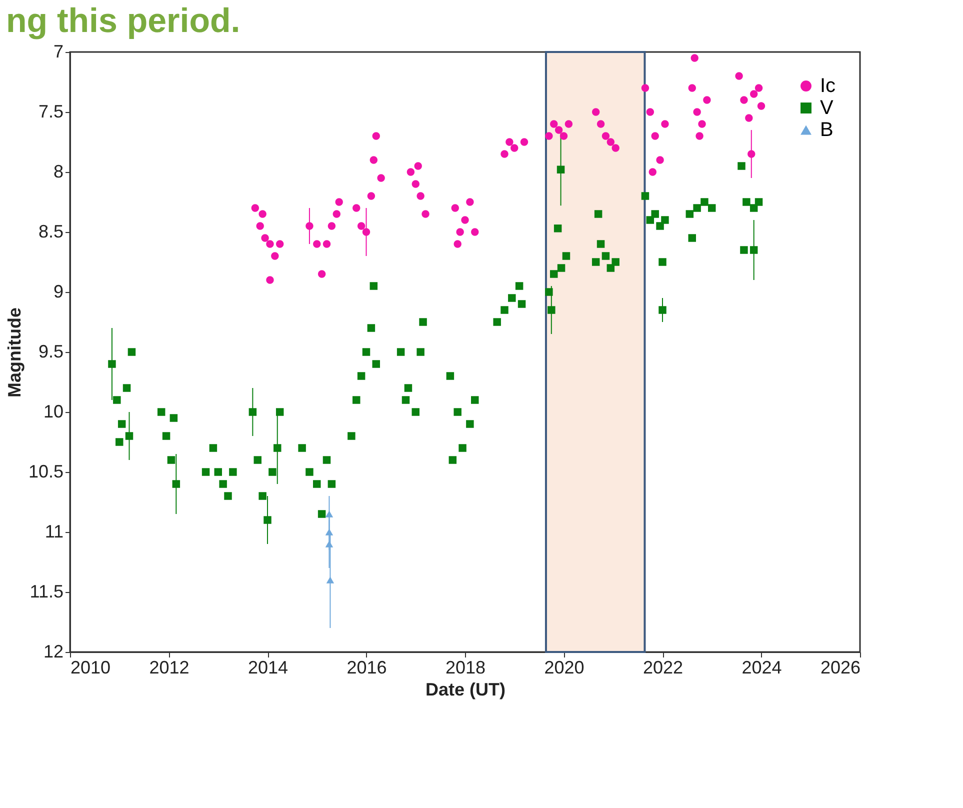  Describe the element at coordinates (663, 668) in the screenshot. I see `x-tick-label: 2022` at that location.